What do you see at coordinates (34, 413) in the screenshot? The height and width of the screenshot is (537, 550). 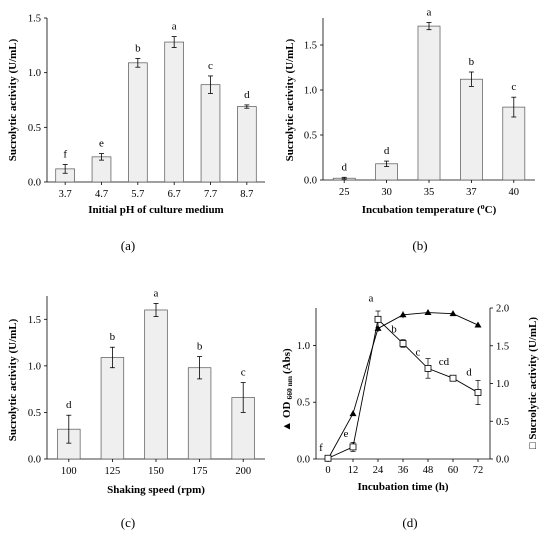 I see `y-tick-label: 0.5` at bounding box center [34, 413].